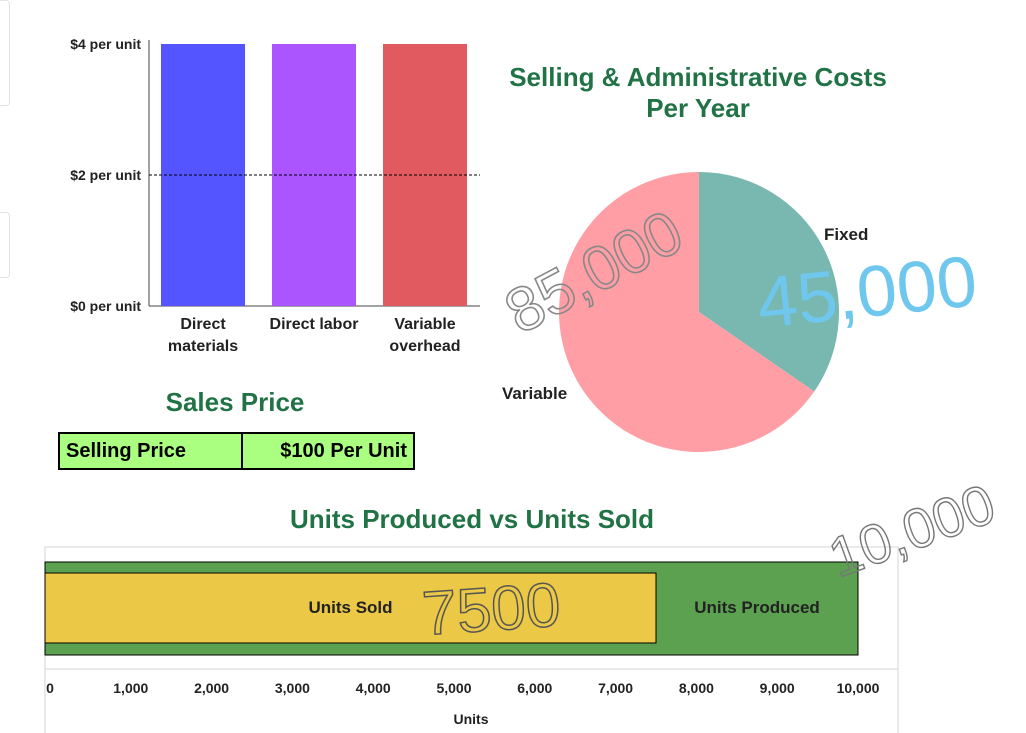  I want to click on y-tick-label: $0 per unit, so click(105, 306).